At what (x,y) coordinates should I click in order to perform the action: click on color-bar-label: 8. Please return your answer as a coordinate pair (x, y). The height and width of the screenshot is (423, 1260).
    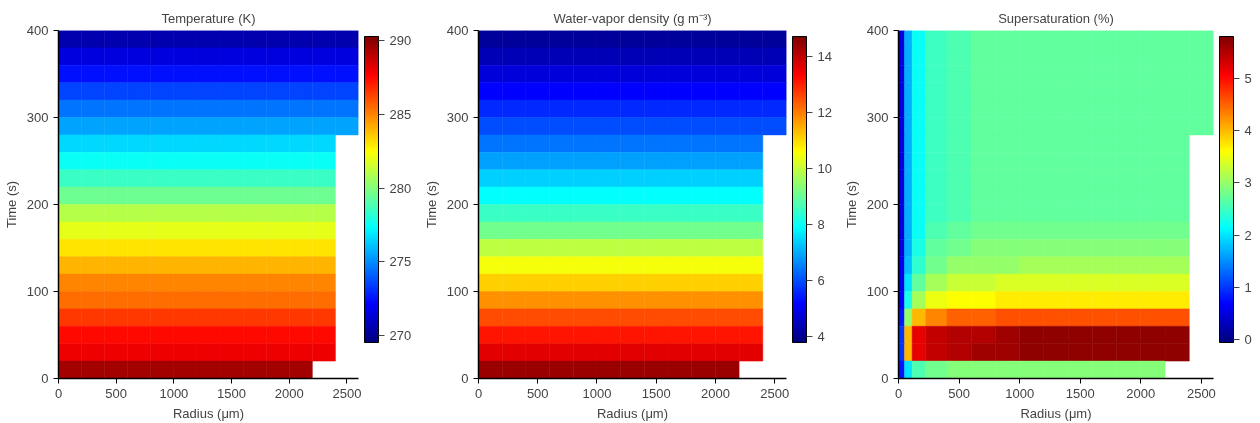
    Looking at the image, I should click on (821, 225).